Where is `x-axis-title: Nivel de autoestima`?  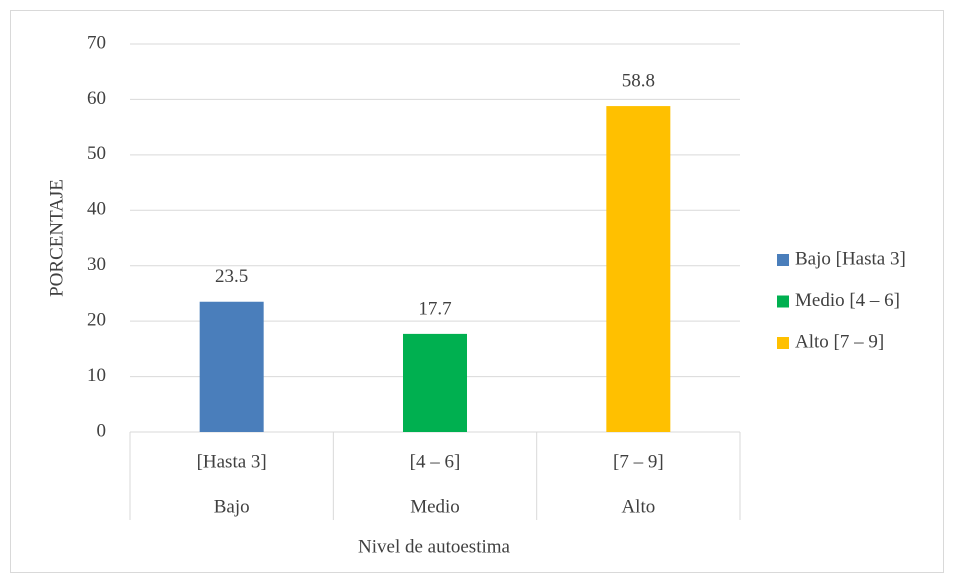 x-axis-title: Nivel de autoestima is located at coordinates (434, 546).